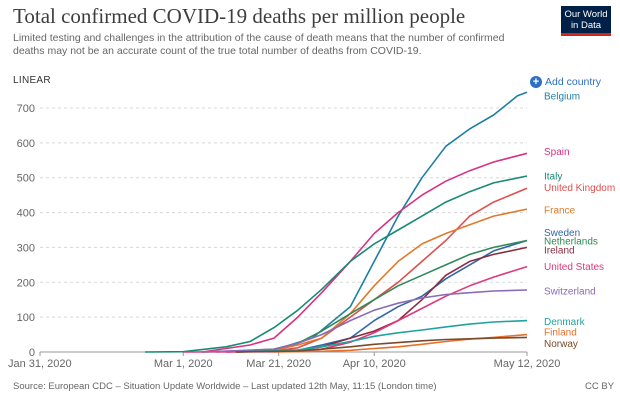 Image resolution: width=620 pixels, height=413 pixels. I want to click on series-label-france: France, so click(560, 210).